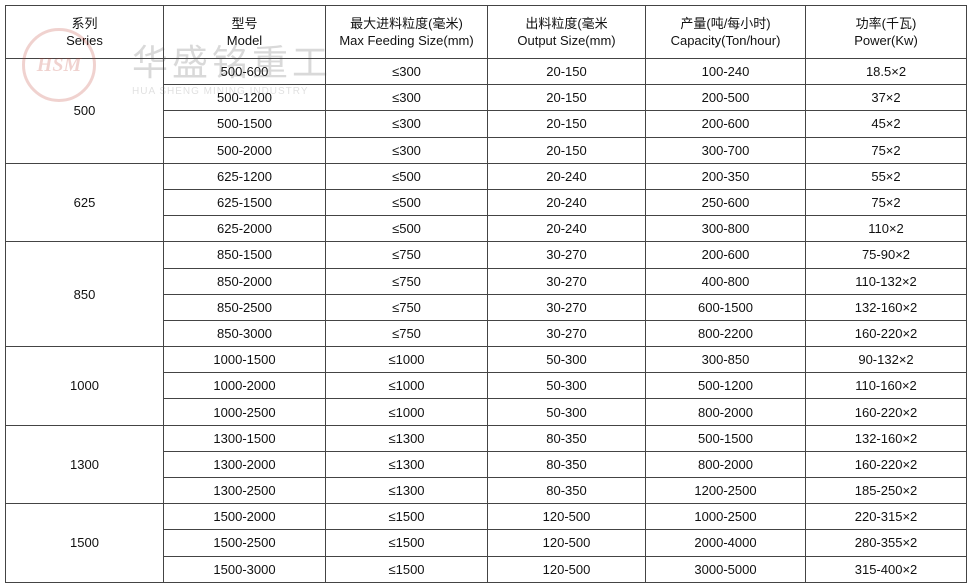 This screenshot has width=971, height=588. What do you see at coordinates (886, 490) in the screenshot?
I see `cell: 185-250×2` at bounding box center [886, 490].